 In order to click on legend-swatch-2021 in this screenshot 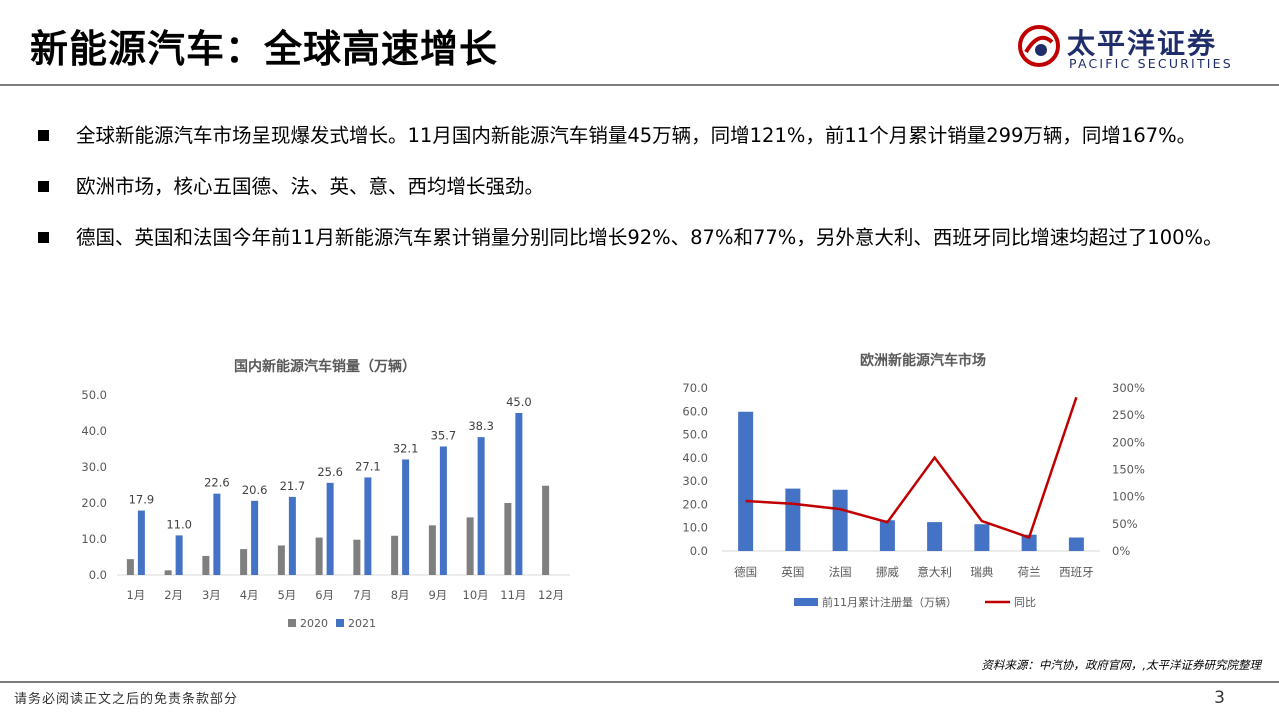, I will do `click(340, 623)`.